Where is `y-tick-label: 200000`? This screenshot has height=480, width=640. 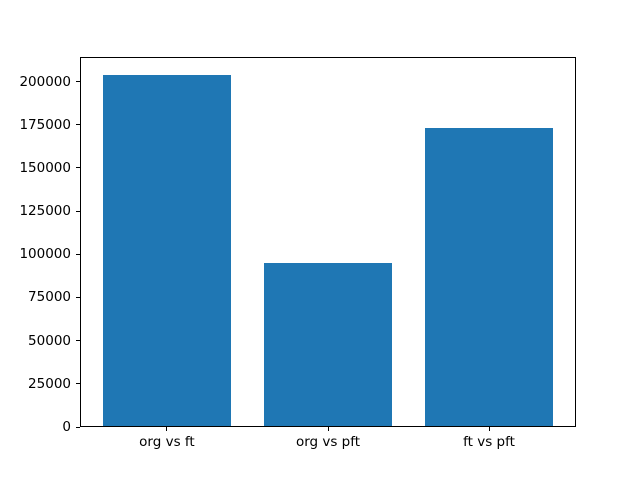
y-tick-label: 200000 is located at coordinates (45, 81).